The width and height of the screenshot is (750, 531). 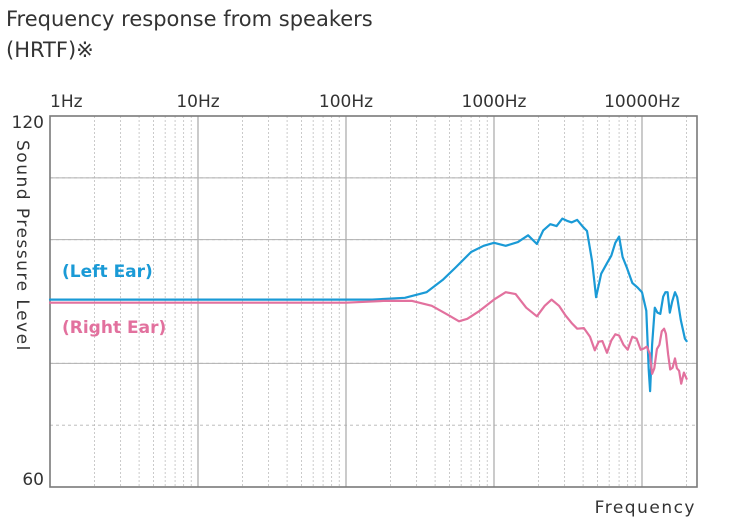 What do you see at coordinates (114, 328) in the screenshot?
I see `legend-right-ear: (Right Ear)` at bounding box center [114, 328].